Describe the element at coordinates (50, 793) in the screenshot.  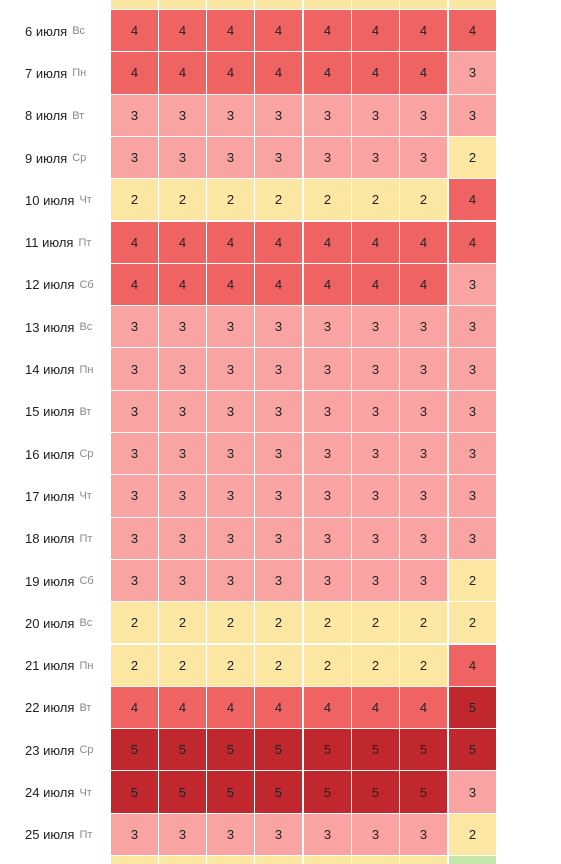
I see `date-label: 24 июля` at that location.